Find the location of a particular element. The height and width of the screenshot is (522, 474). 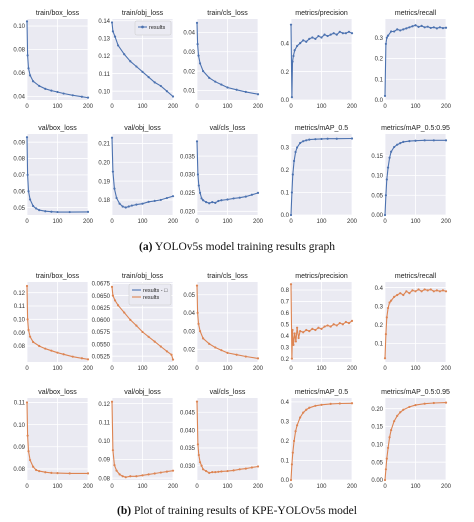

subplot-title: val/cls_loss is located at coordinates (228, 128).